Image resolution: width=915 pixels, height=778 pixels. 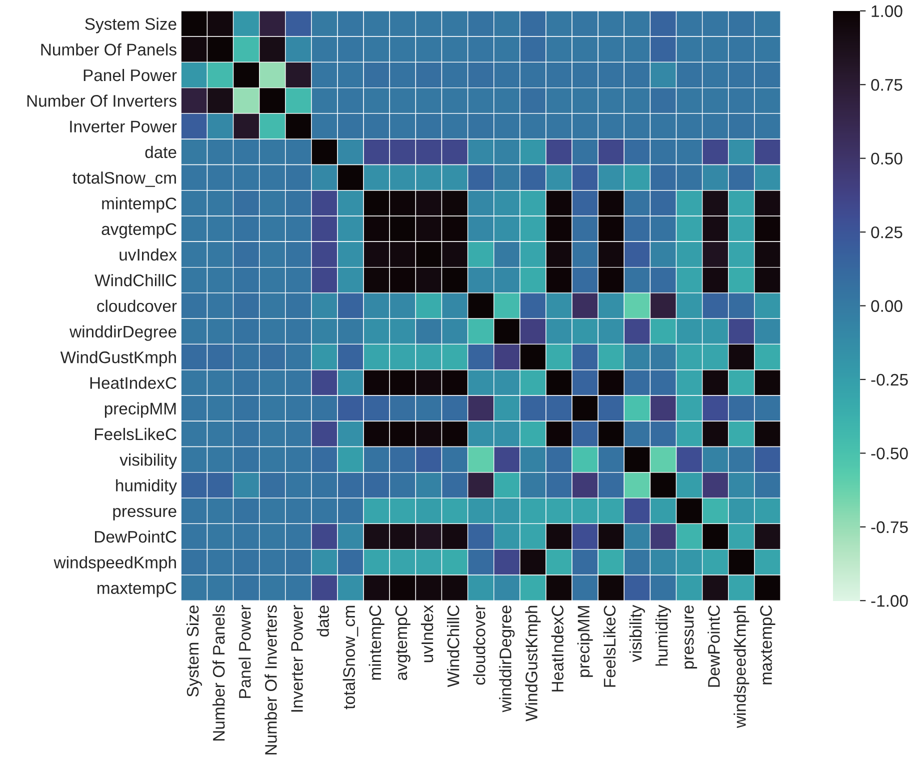 What do you see at coordinates (479, 645) in the screenshot?
I see `x-tick-label: cloudcover` at bounding box center [479, 645].